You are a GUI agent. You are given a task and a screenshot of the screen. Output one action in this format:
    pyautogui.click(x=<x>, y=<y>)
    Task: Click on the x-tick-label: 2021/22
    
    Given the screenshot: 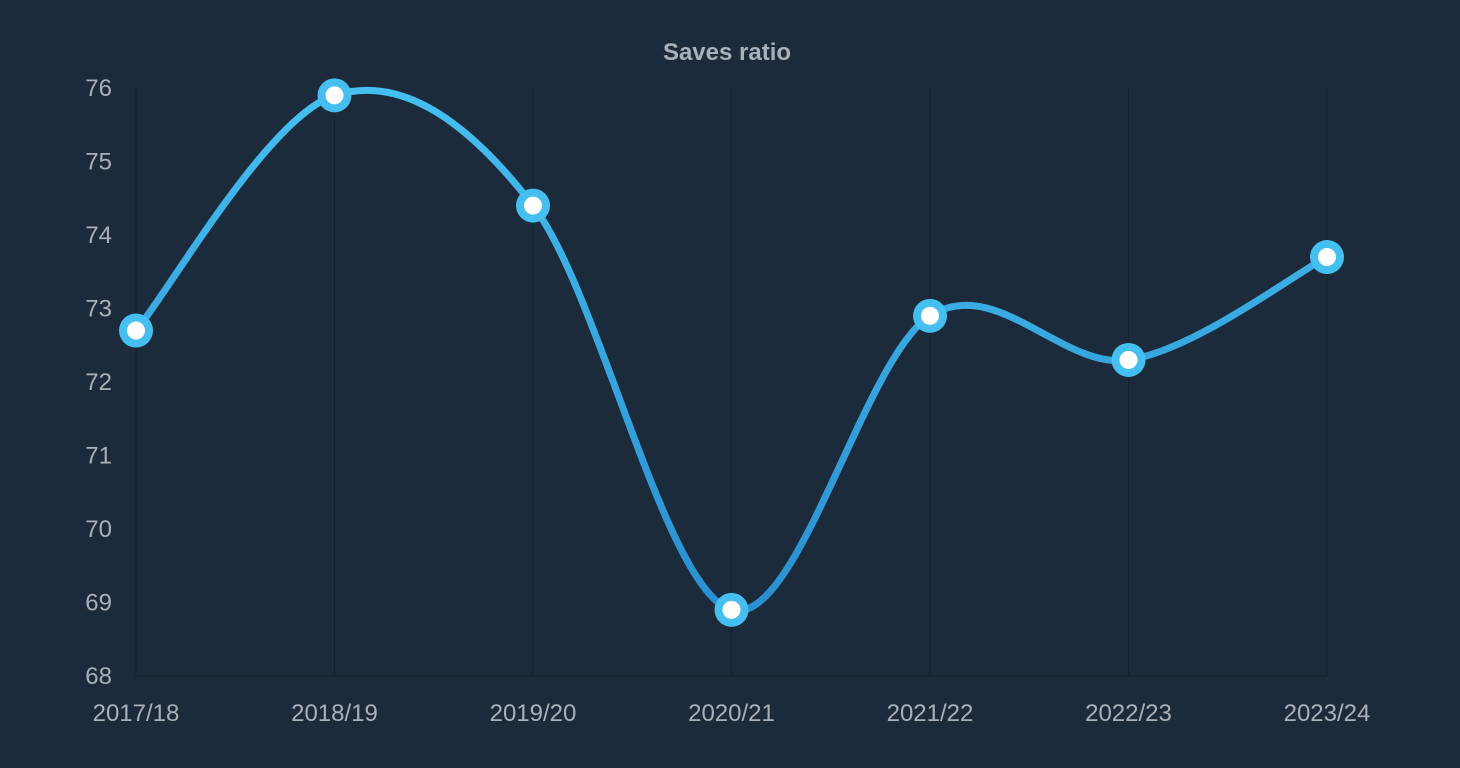 What is the action you would take?
    pyautogui.click(x=930, y=713)
    